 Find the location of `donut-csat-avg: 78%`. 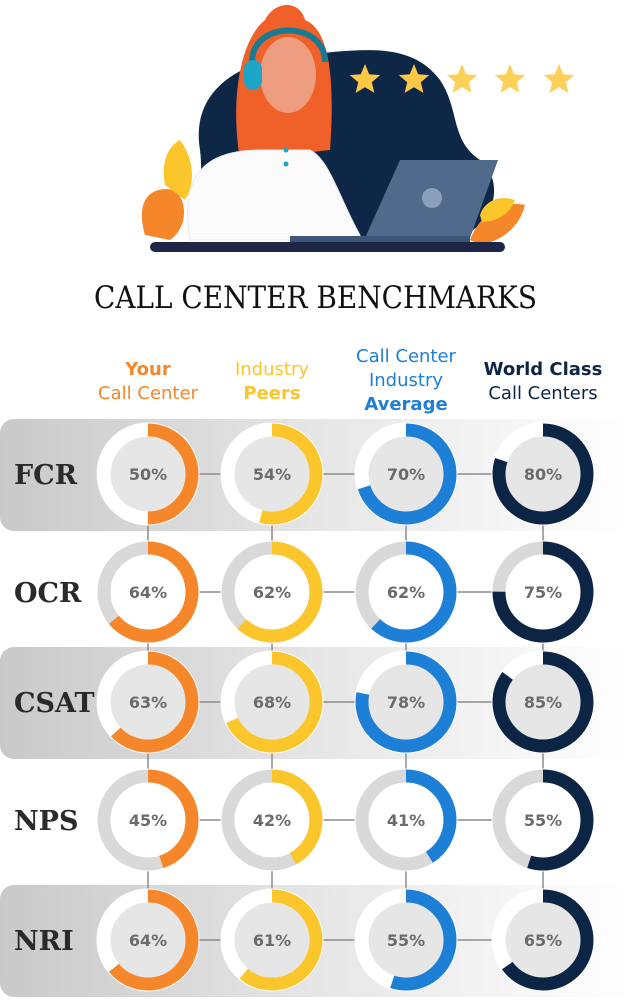

donut-csat-avg: 78% is located at coordinates (406, 702).